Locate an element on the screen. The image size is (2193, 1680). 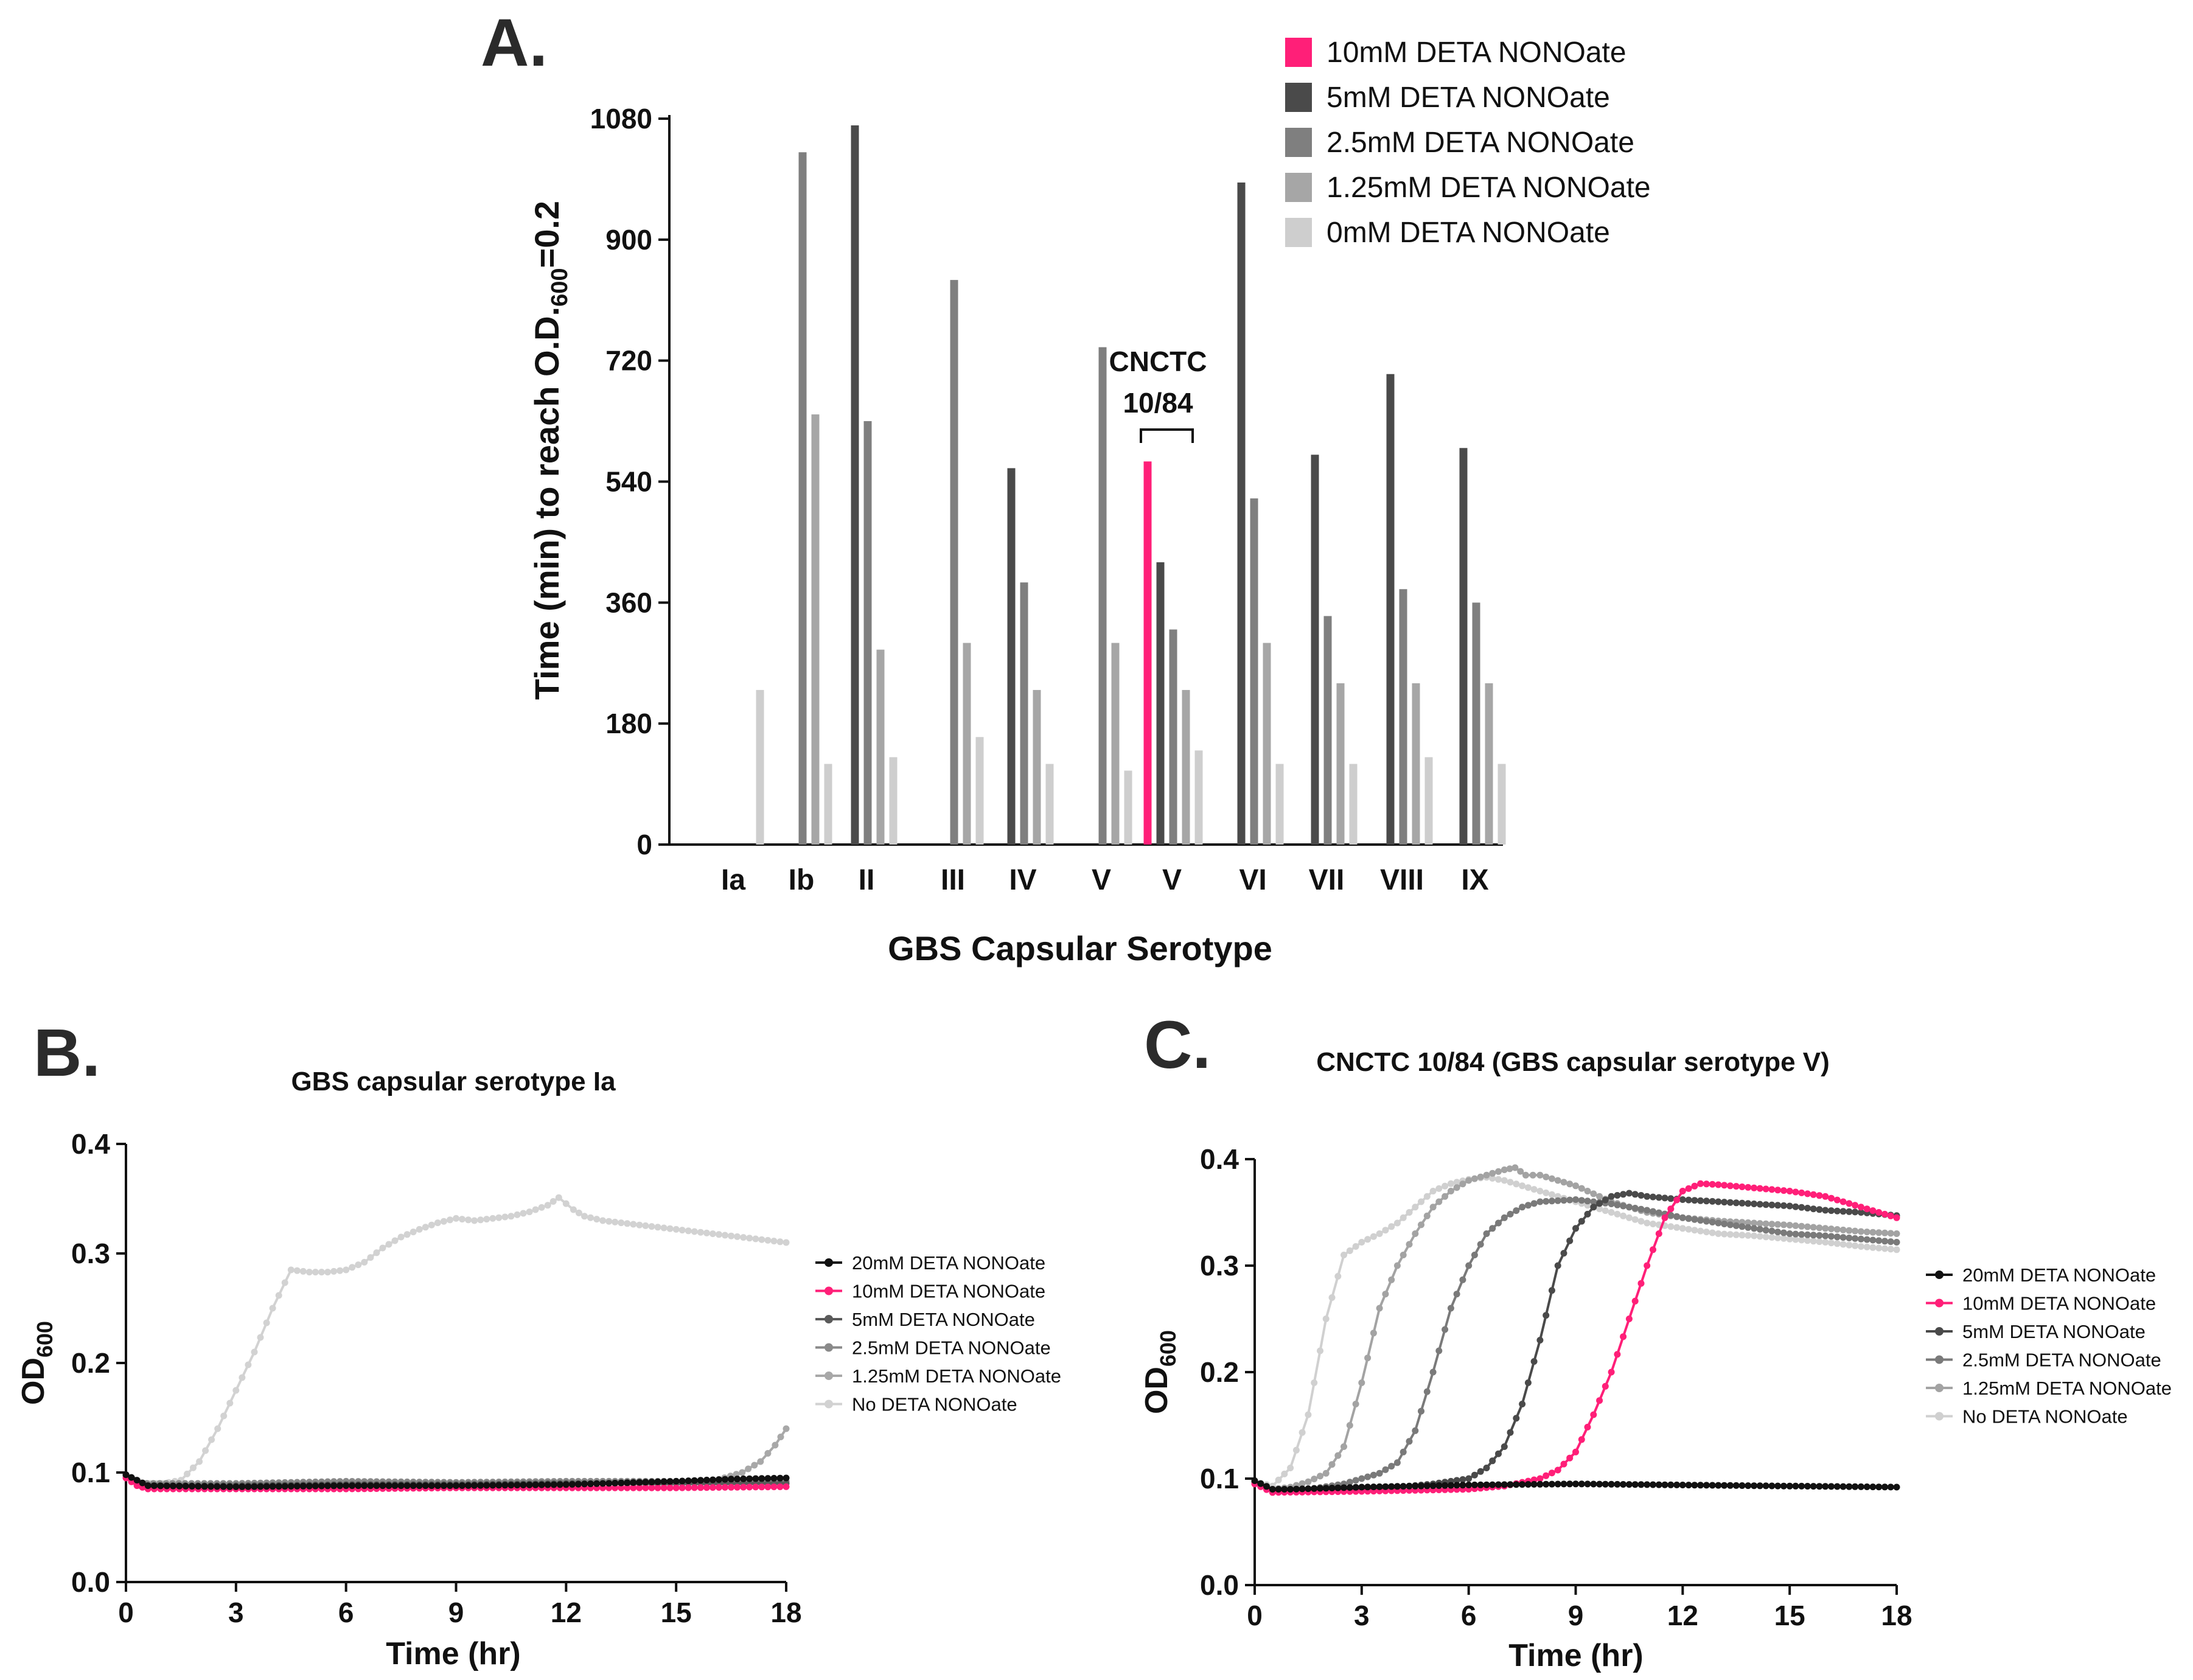
chart-b-ytick-label: 0.2 is located at coordinates (91, 1363).